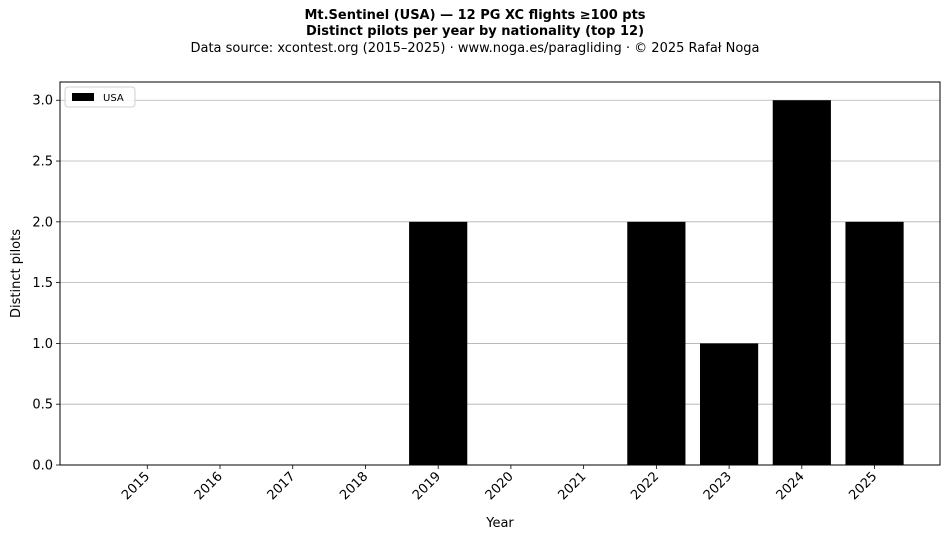 The image size is (950, 539). What do you see at coordinates (42, 405) in the screenshot?
I see `y-tick-label: 0.5` at bounding box center [42, 405].